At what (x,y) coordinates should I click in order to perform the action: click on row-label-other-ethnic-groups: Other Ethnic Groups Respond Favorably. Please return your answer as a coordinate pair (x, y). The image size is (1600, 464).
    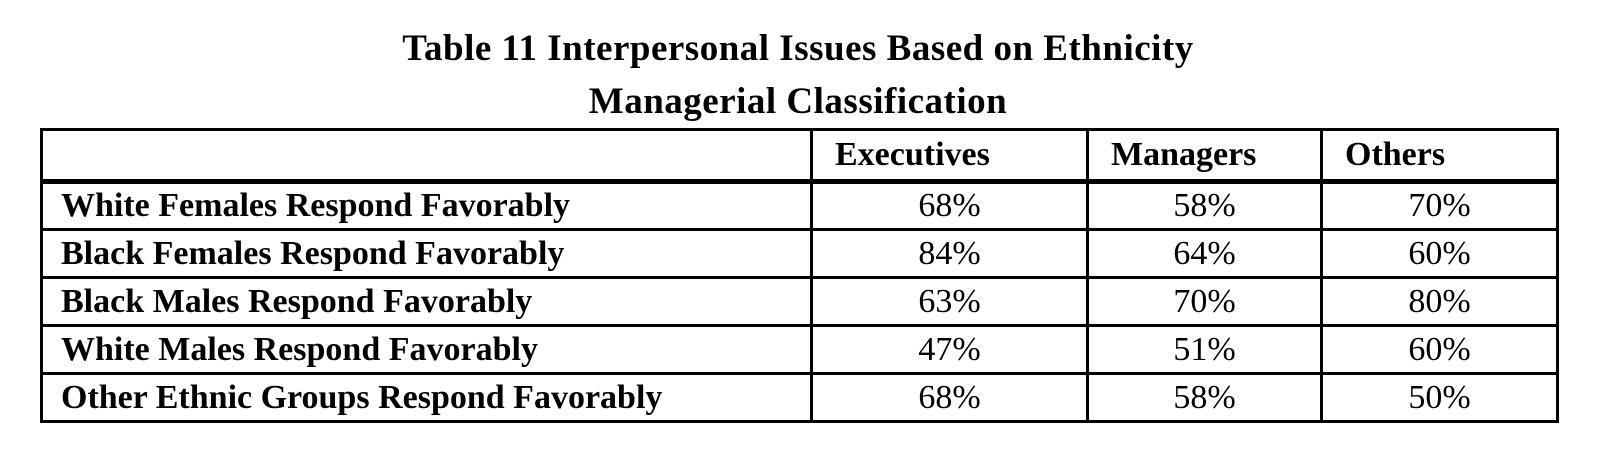
    Looking at the image, I should click on (426, 397).